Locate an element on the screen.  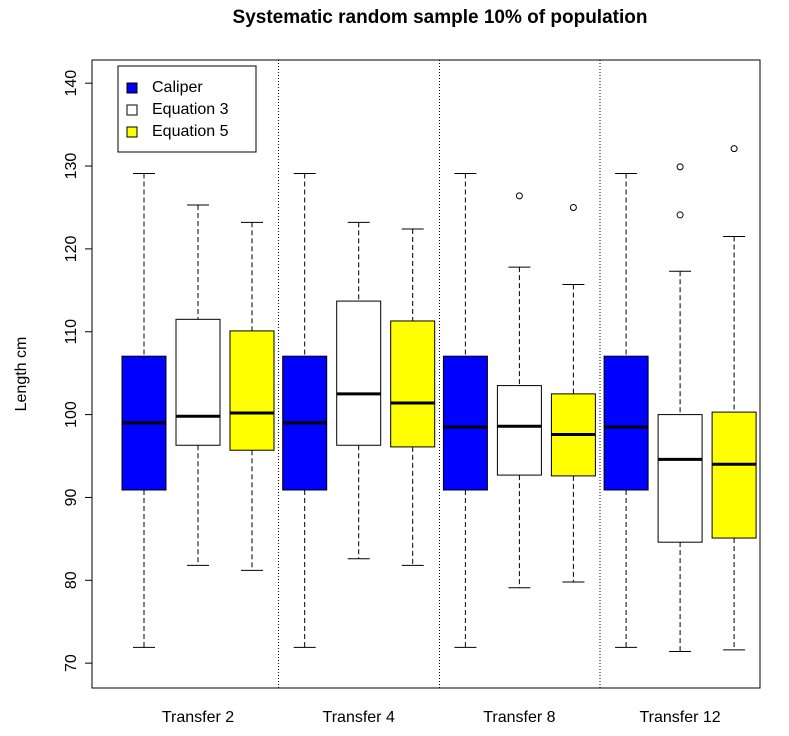
y-tick-label: 100 is located at coordinates (71, 414).